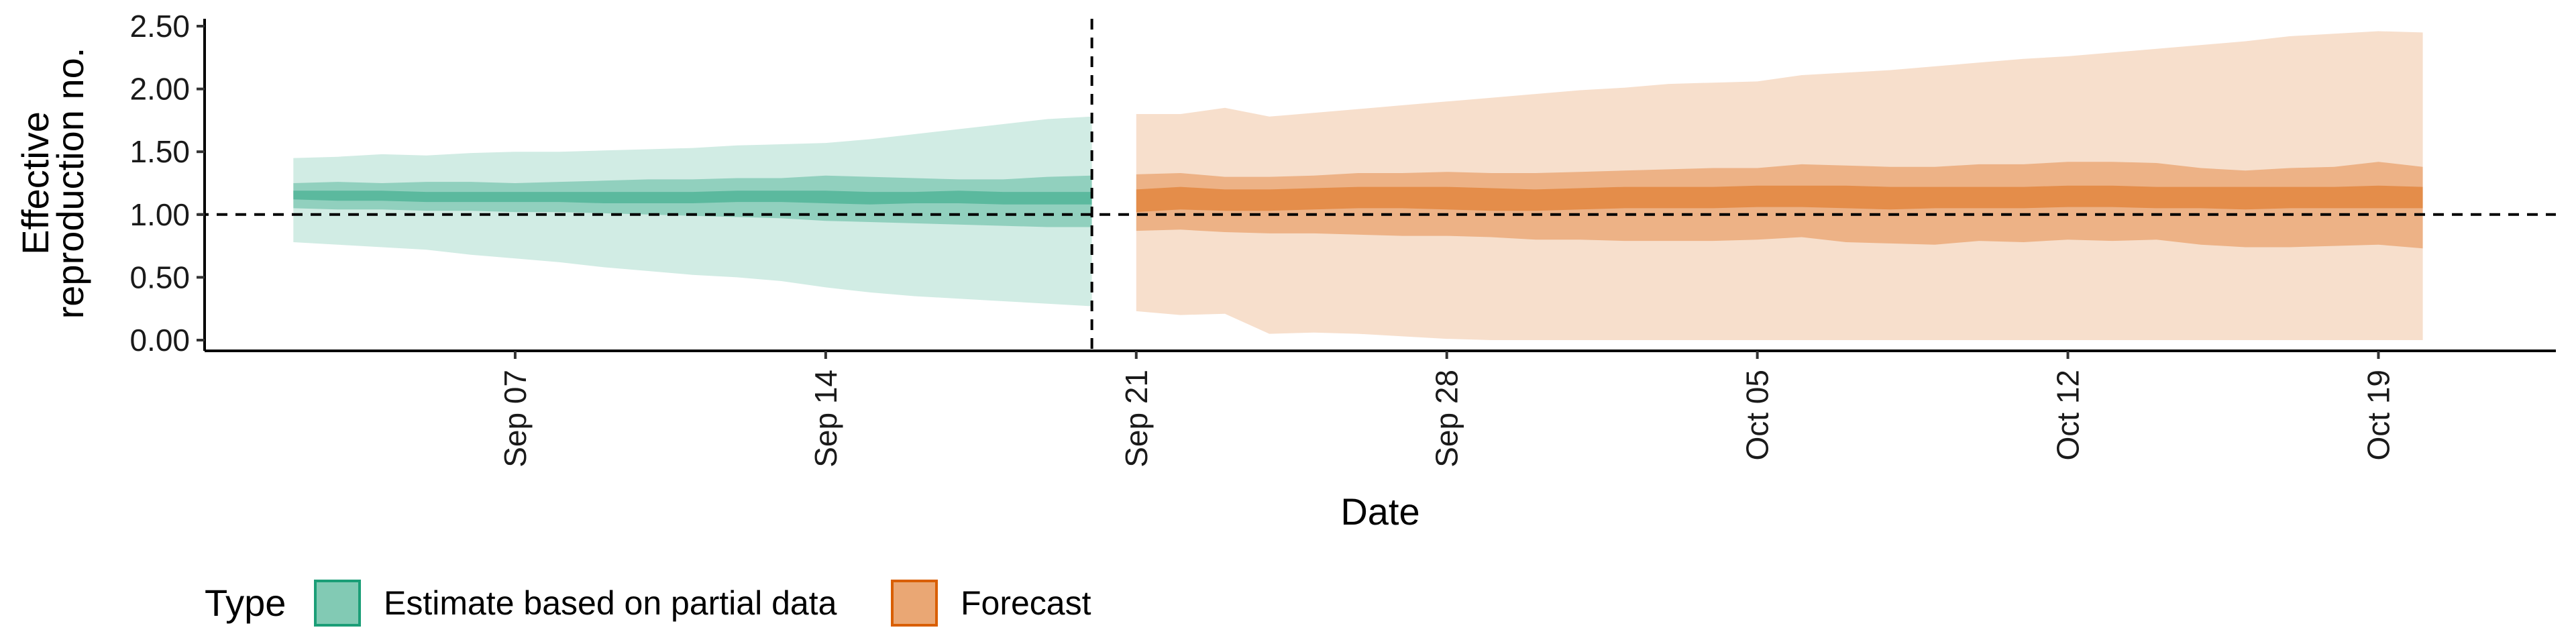 The image size is (2576, 644). What do you see at coordinates (159, 214) in the screenshot?
I see `y-tick-label: 1.00` at bounding box center [159, 214].